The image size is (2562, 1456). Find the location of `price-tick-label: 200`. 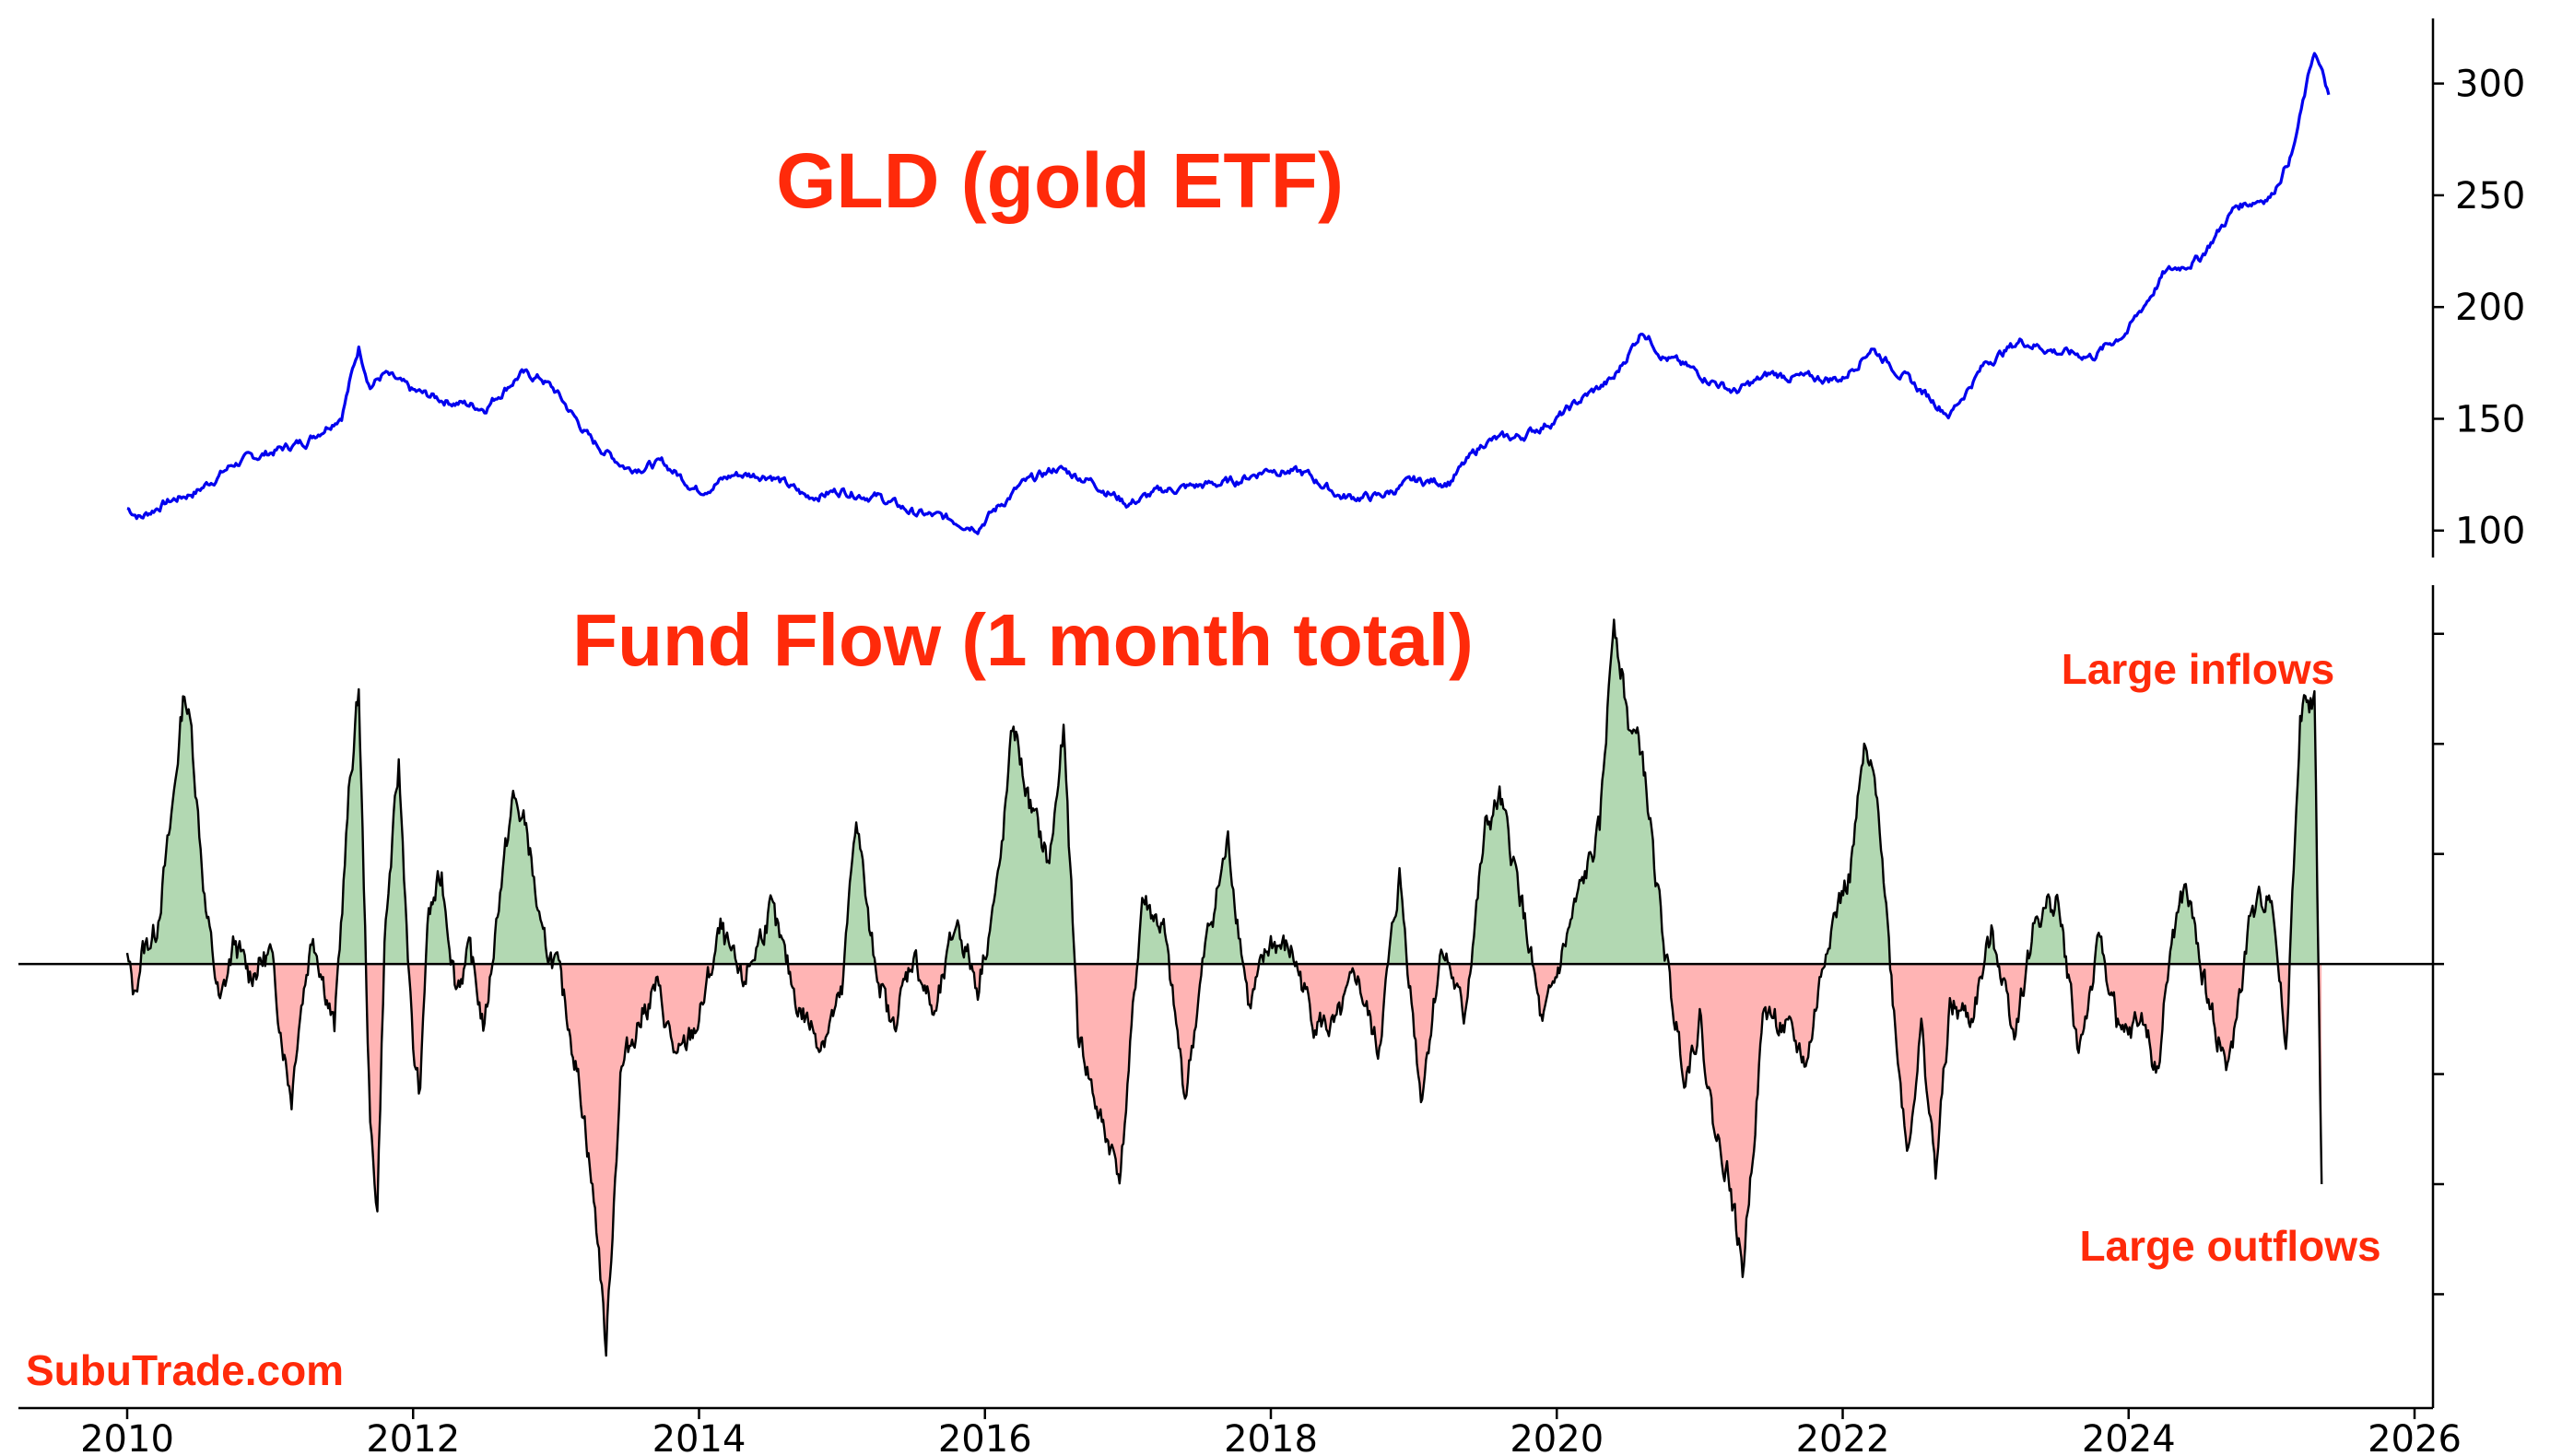

price-tick-label: 200 is located at coordinates (2490, 308).